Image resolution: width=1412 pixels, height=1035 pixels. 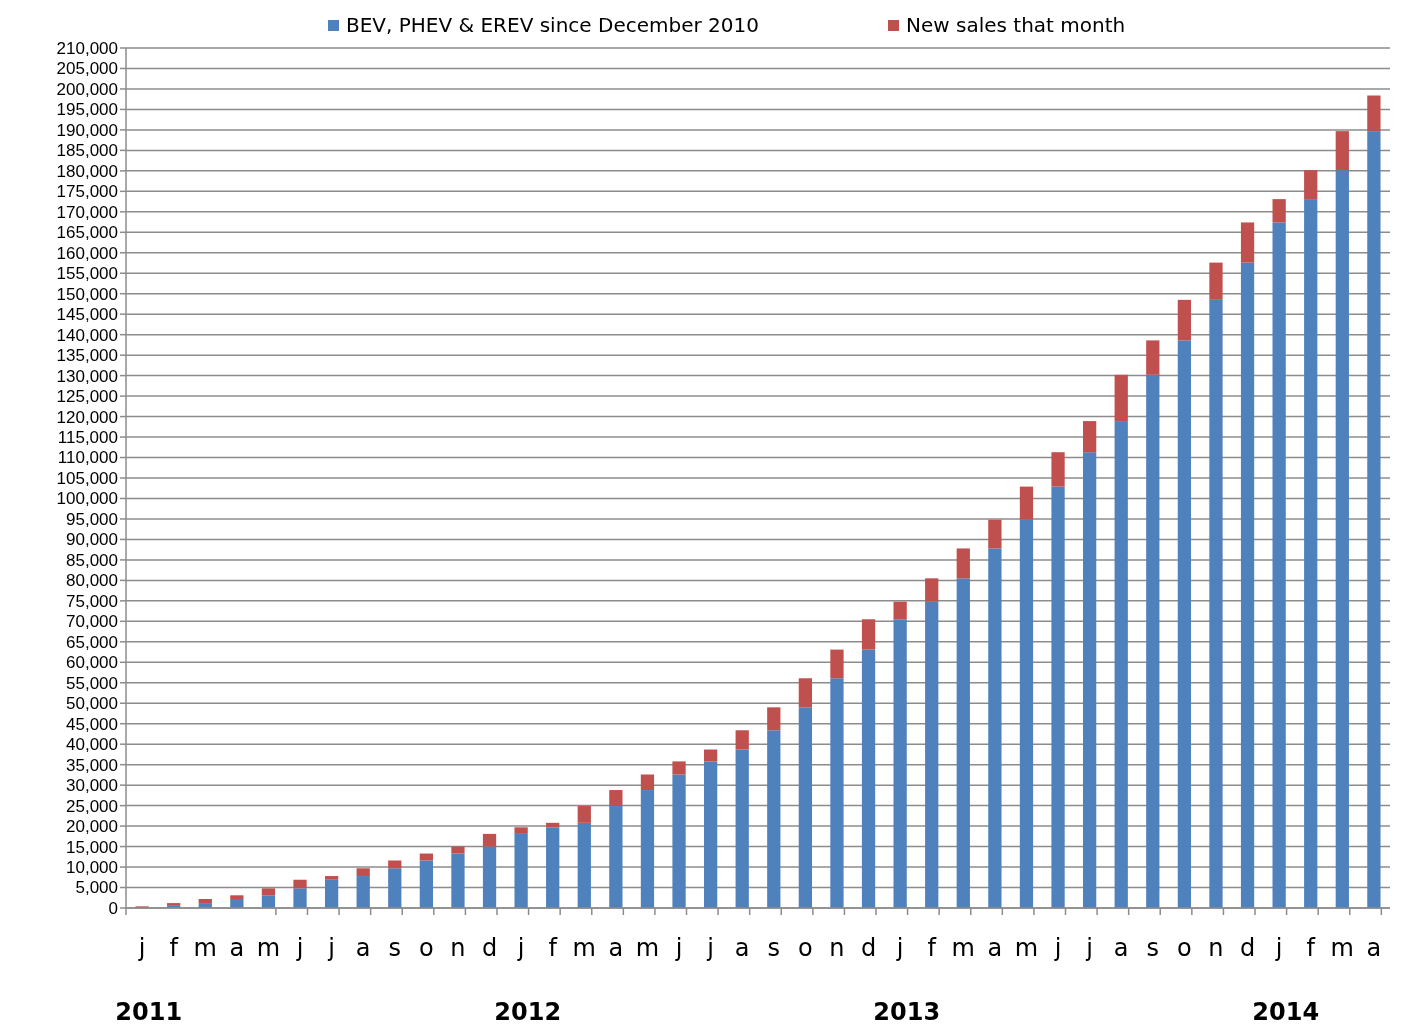 I want to click on y-tick-label: 150,000, so click(x=87, y=294).